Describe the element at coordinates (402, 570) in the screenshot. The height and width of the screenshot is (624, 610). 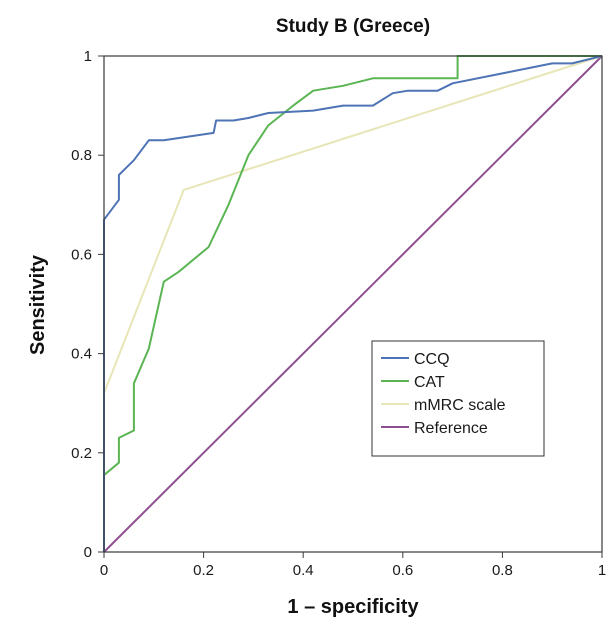
I see `x-tick-label: 0.6` at that location.